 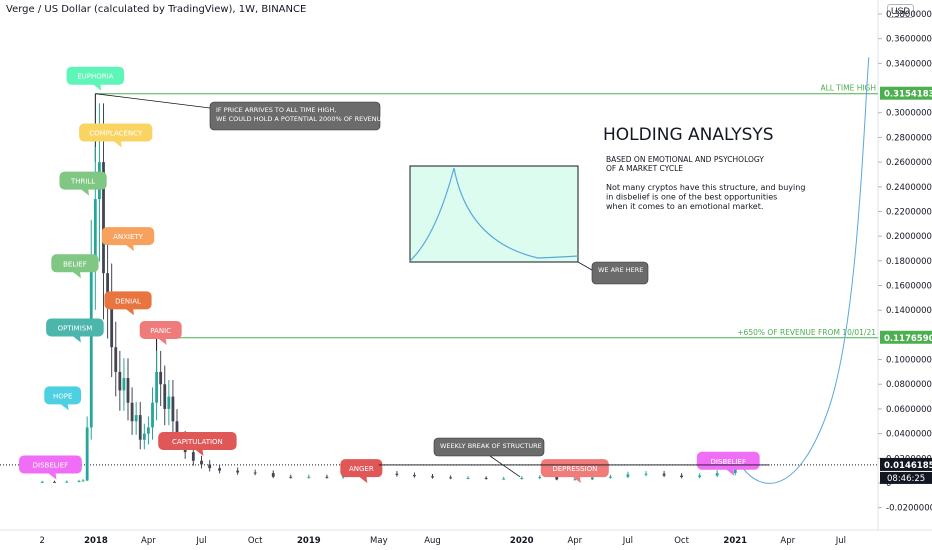 What do you see at coordinates (505, 466) in the screenshot?
I see `break-structure-leader` at bounding box center [505, 466].